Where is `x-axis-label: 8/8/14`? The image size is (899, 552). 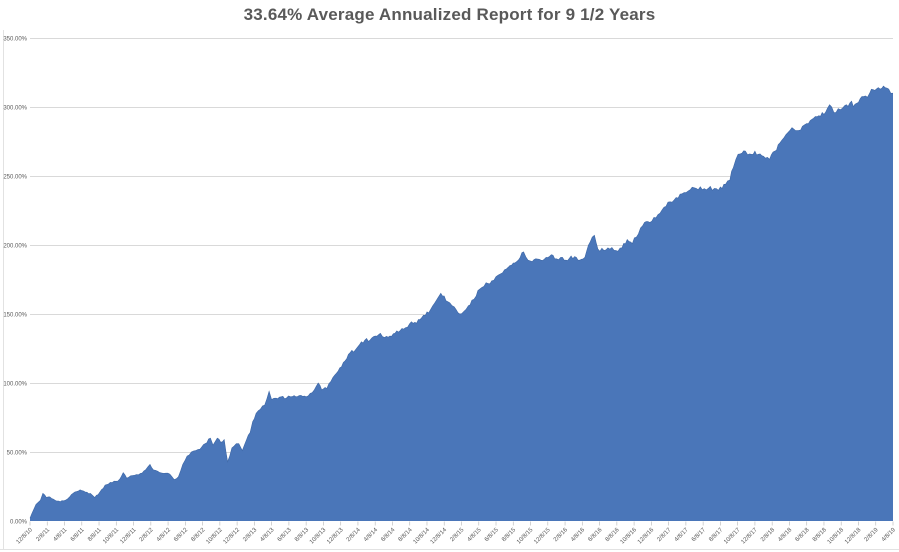
x-axis-label: 8/8/14 is located at coordinates (406, 535).